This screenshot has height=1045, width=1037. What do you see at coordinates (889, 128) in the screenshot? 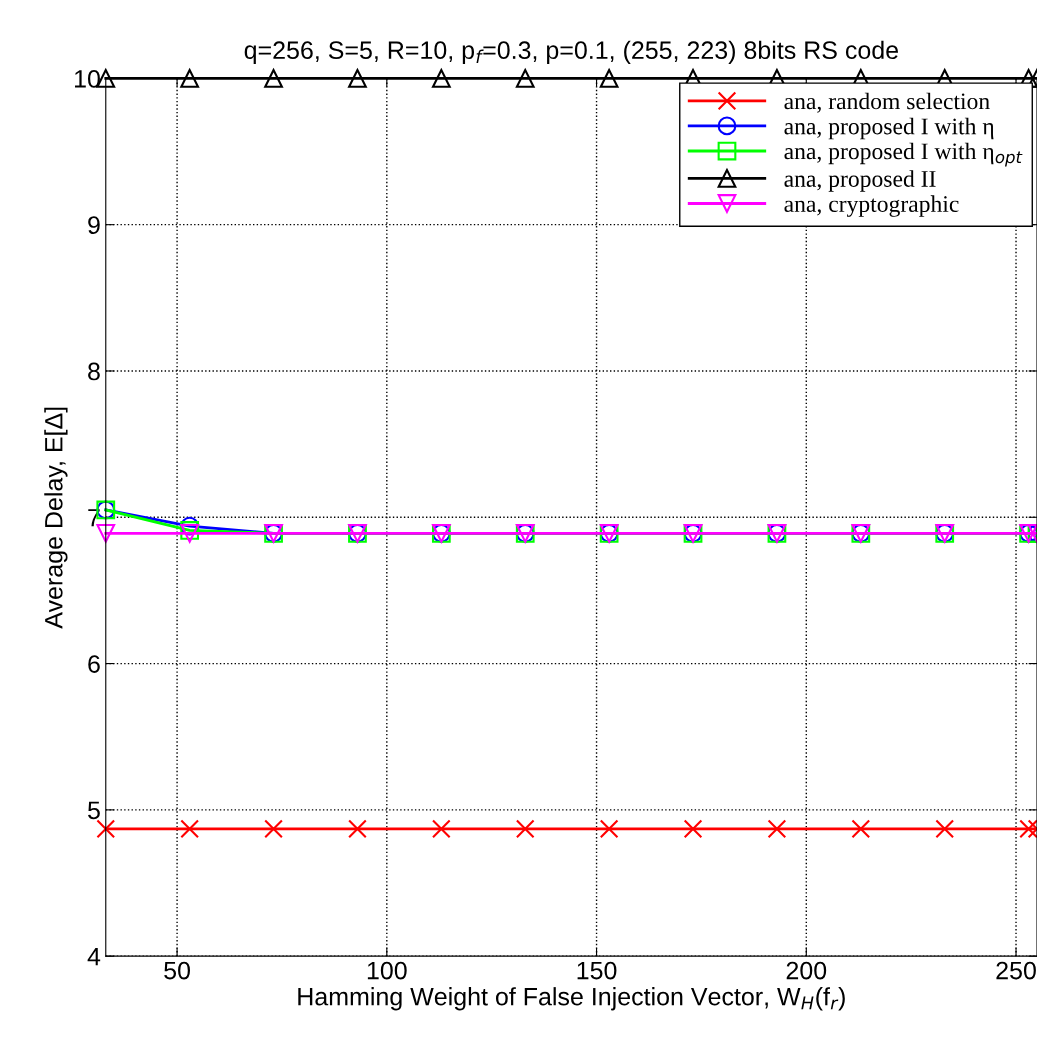
I see `legend-label: ana, proposed I with η` at bounding box center [889, 128].